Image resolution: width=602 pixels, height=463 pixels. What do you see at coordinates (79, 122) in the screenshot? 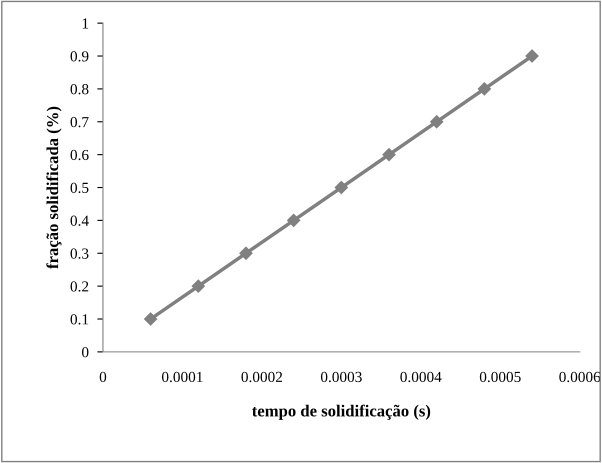
I see `y-tick-label: 0.7` at bounding box center [79, 122].